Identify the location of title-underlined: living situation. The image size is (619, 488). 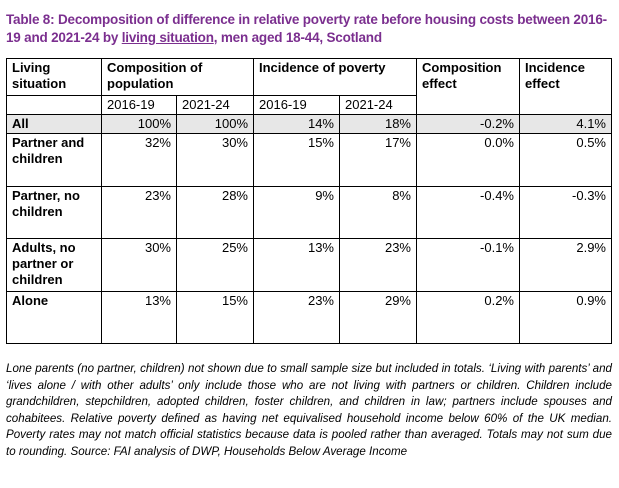
(167, 37).